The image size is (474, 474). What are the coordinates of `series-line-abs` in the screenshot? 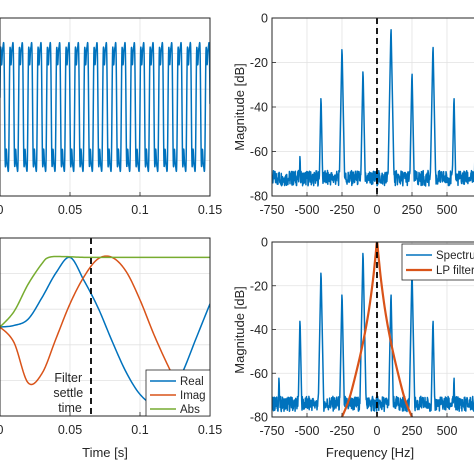 It's located at (105, 291).